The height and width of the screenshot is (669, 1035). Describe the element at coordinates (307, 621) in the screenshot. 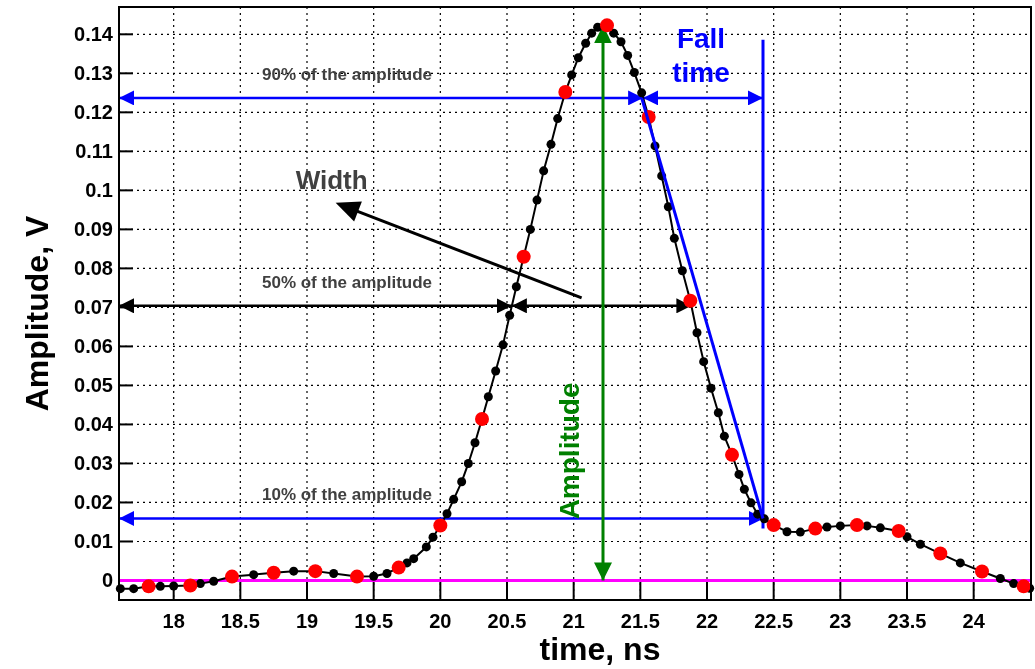

I see `x-tick-label: 19` at that location.